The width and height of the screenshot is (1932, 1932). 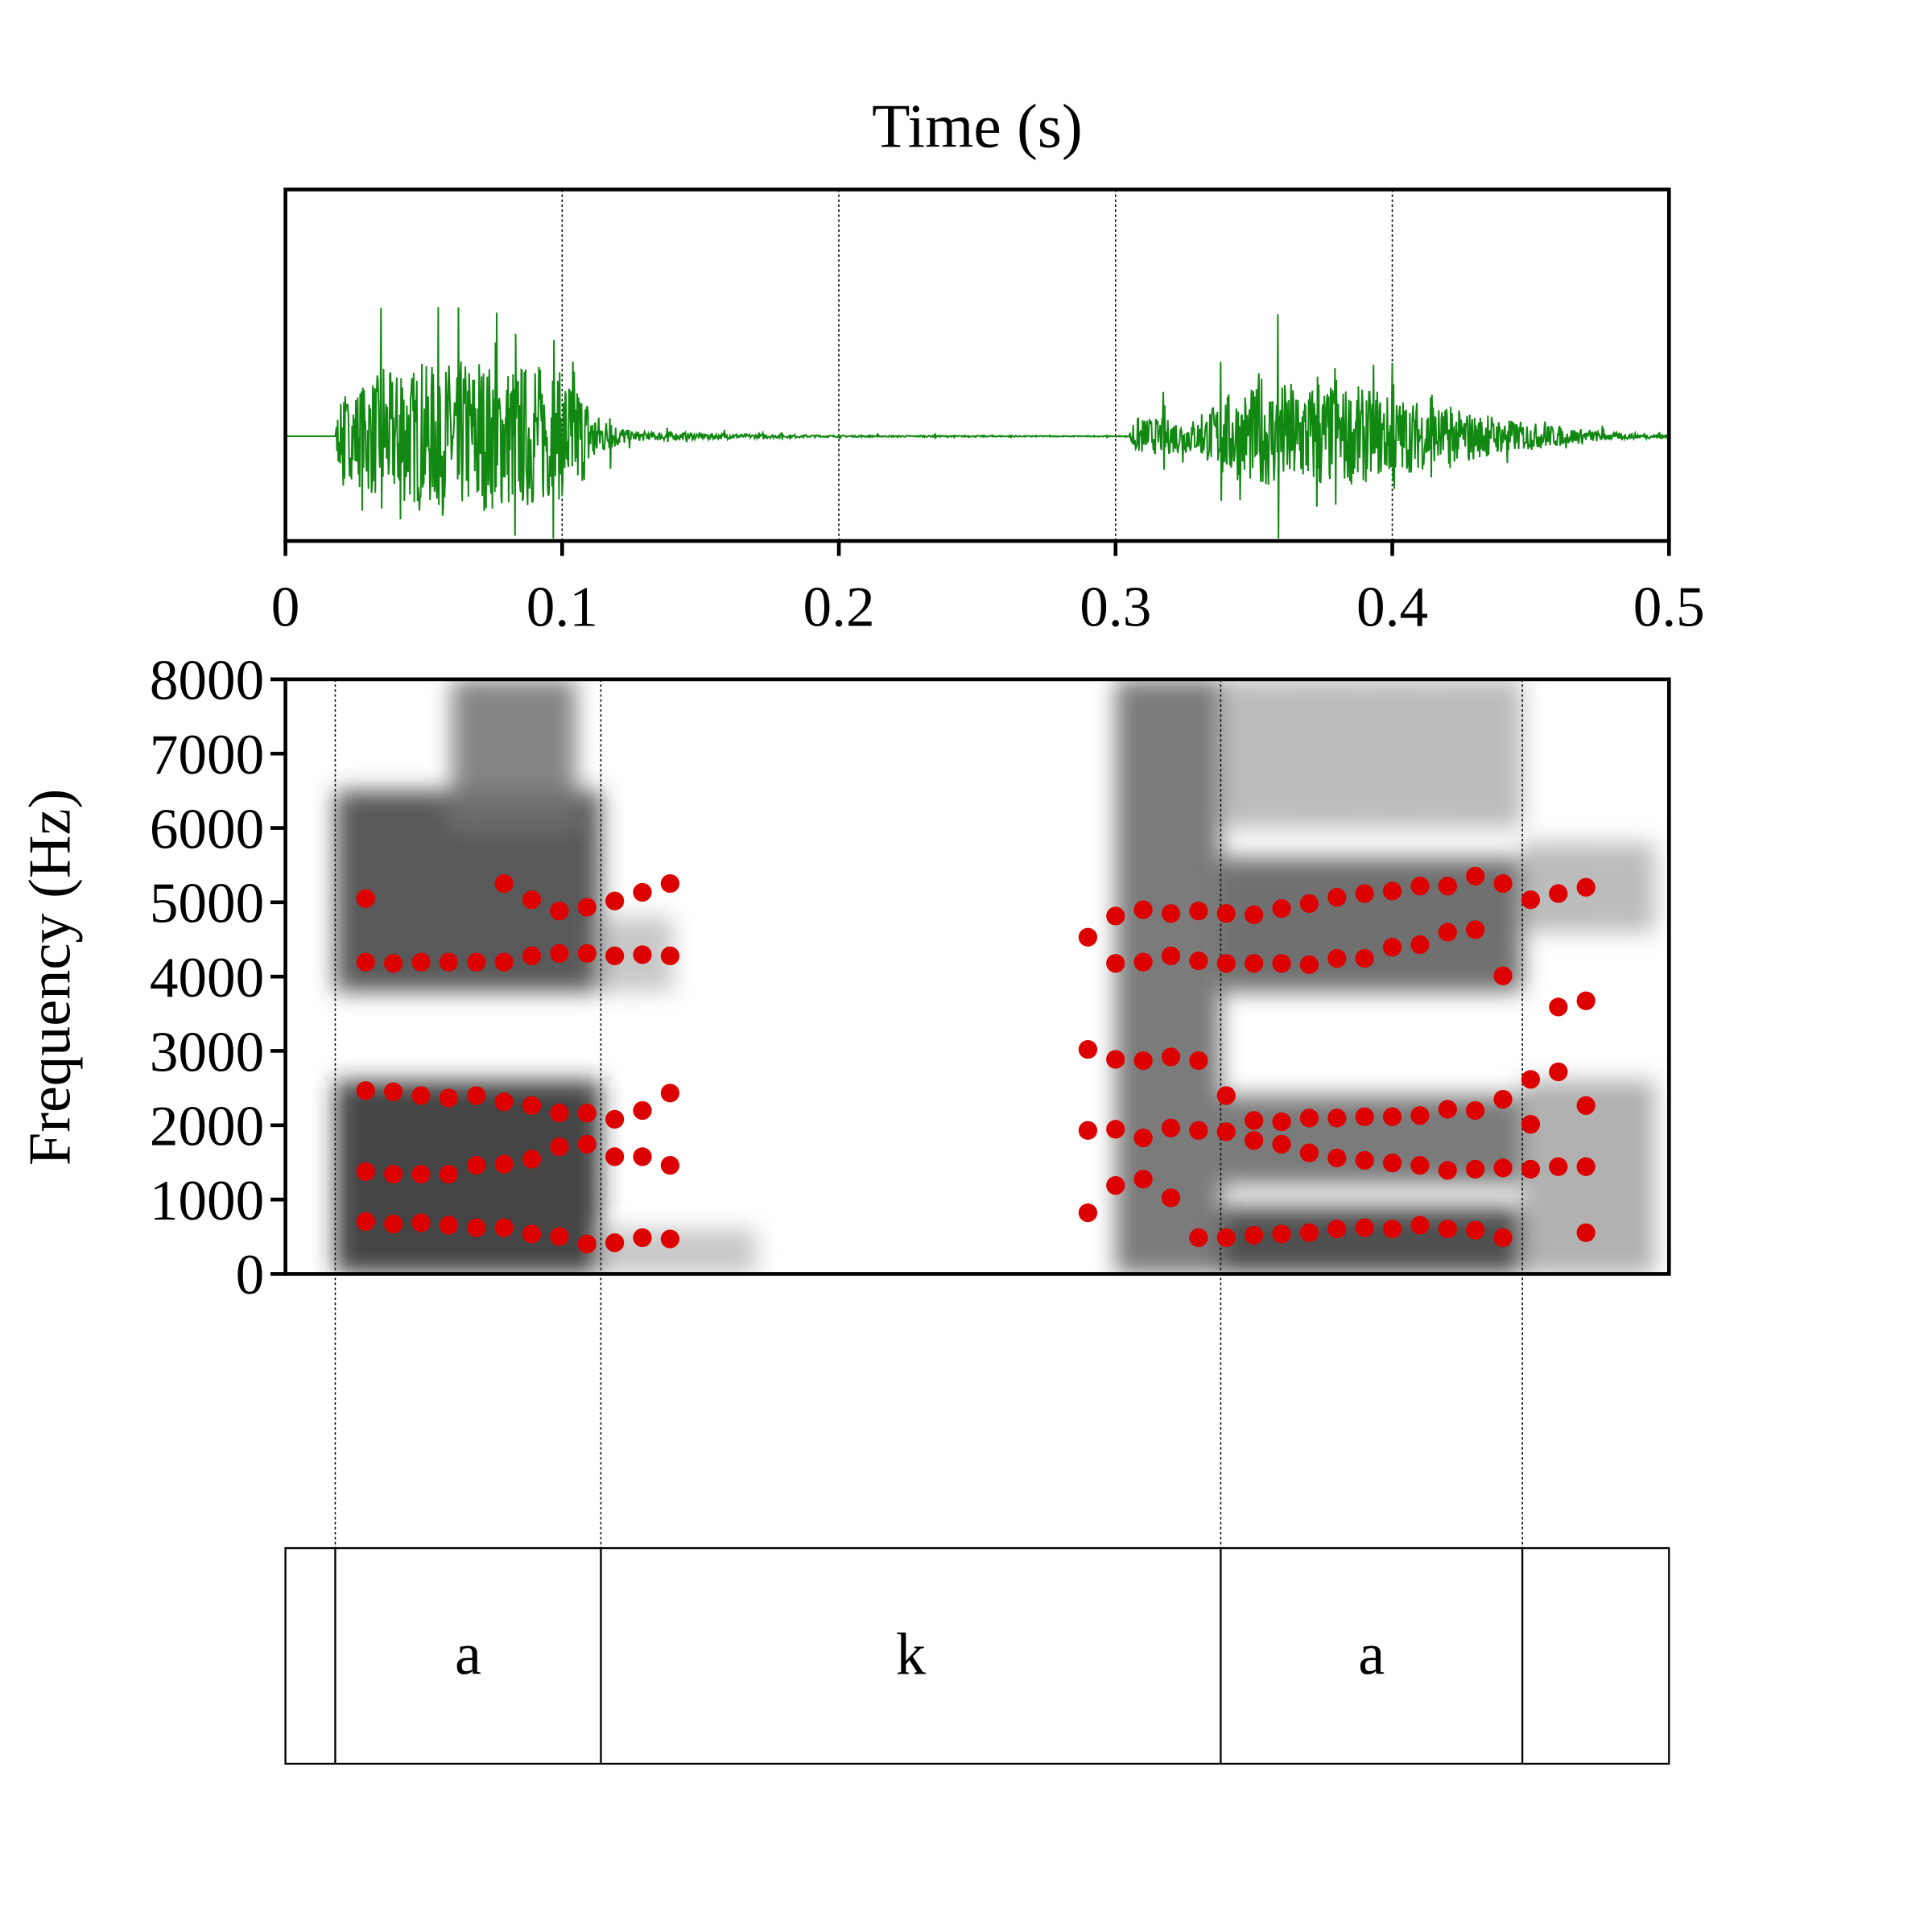 What do you see at coordinates (977, 365) in the screenshot?
I see `waveform-frame` at bounding box center [977, 365].